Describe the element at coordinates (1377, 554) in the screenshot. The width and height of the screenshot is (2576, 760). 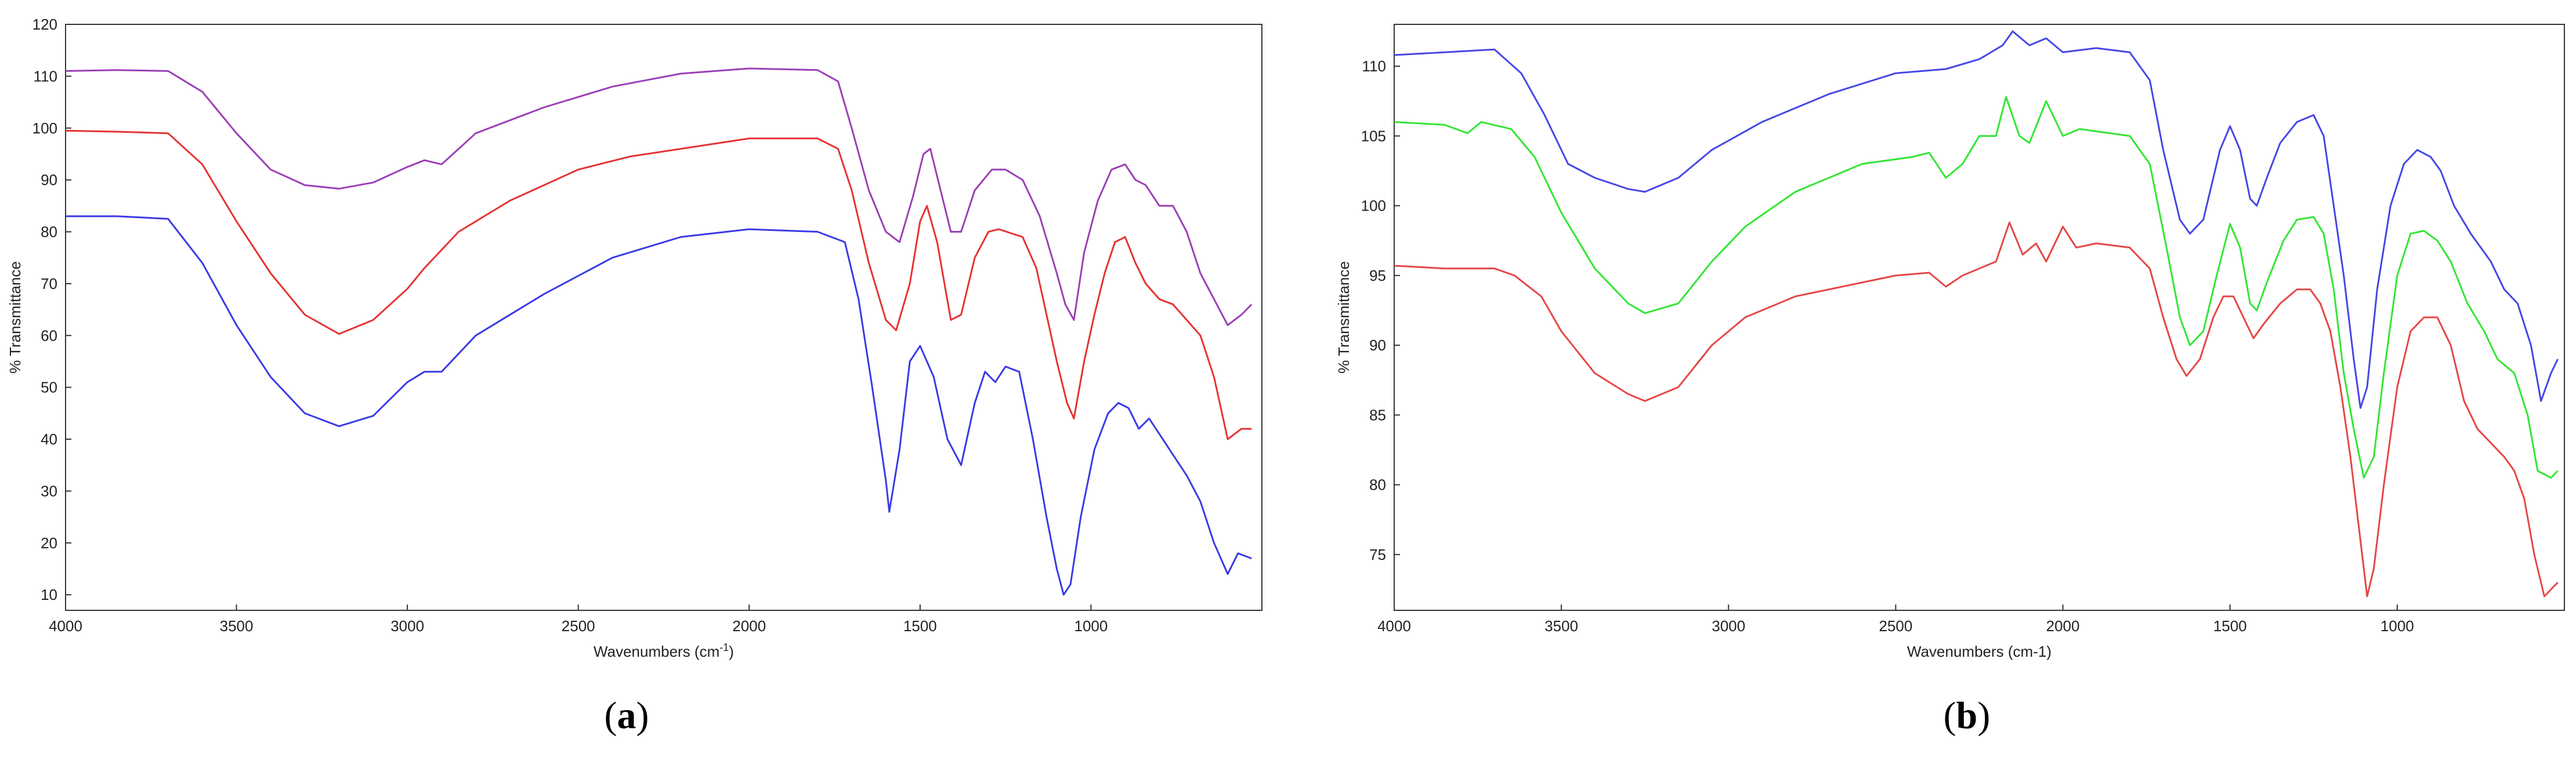
I see `y-tick-label: 75` at that location.